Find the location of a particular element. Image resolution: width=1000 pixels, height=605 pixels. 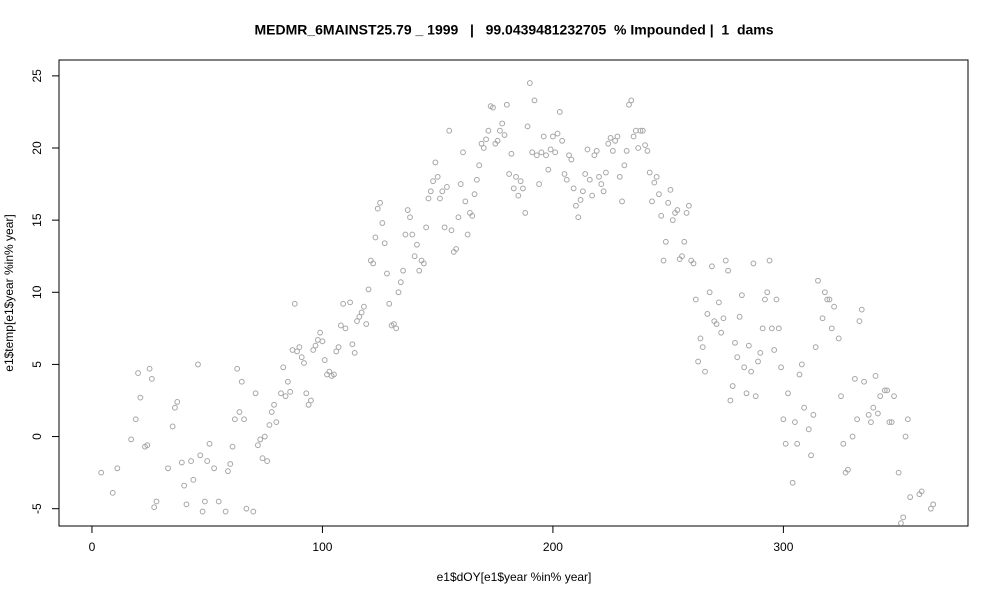

x-tick-label: 200 is located at coordinates (553, 547).